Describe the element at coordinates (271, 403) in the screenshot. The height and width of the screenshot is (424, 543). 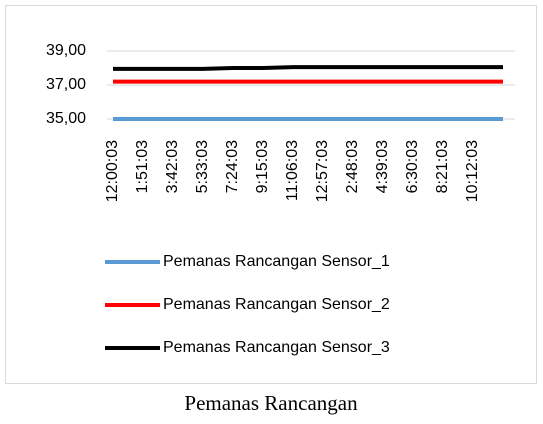
I see `caption: Pemanas Rancangan` at that location.